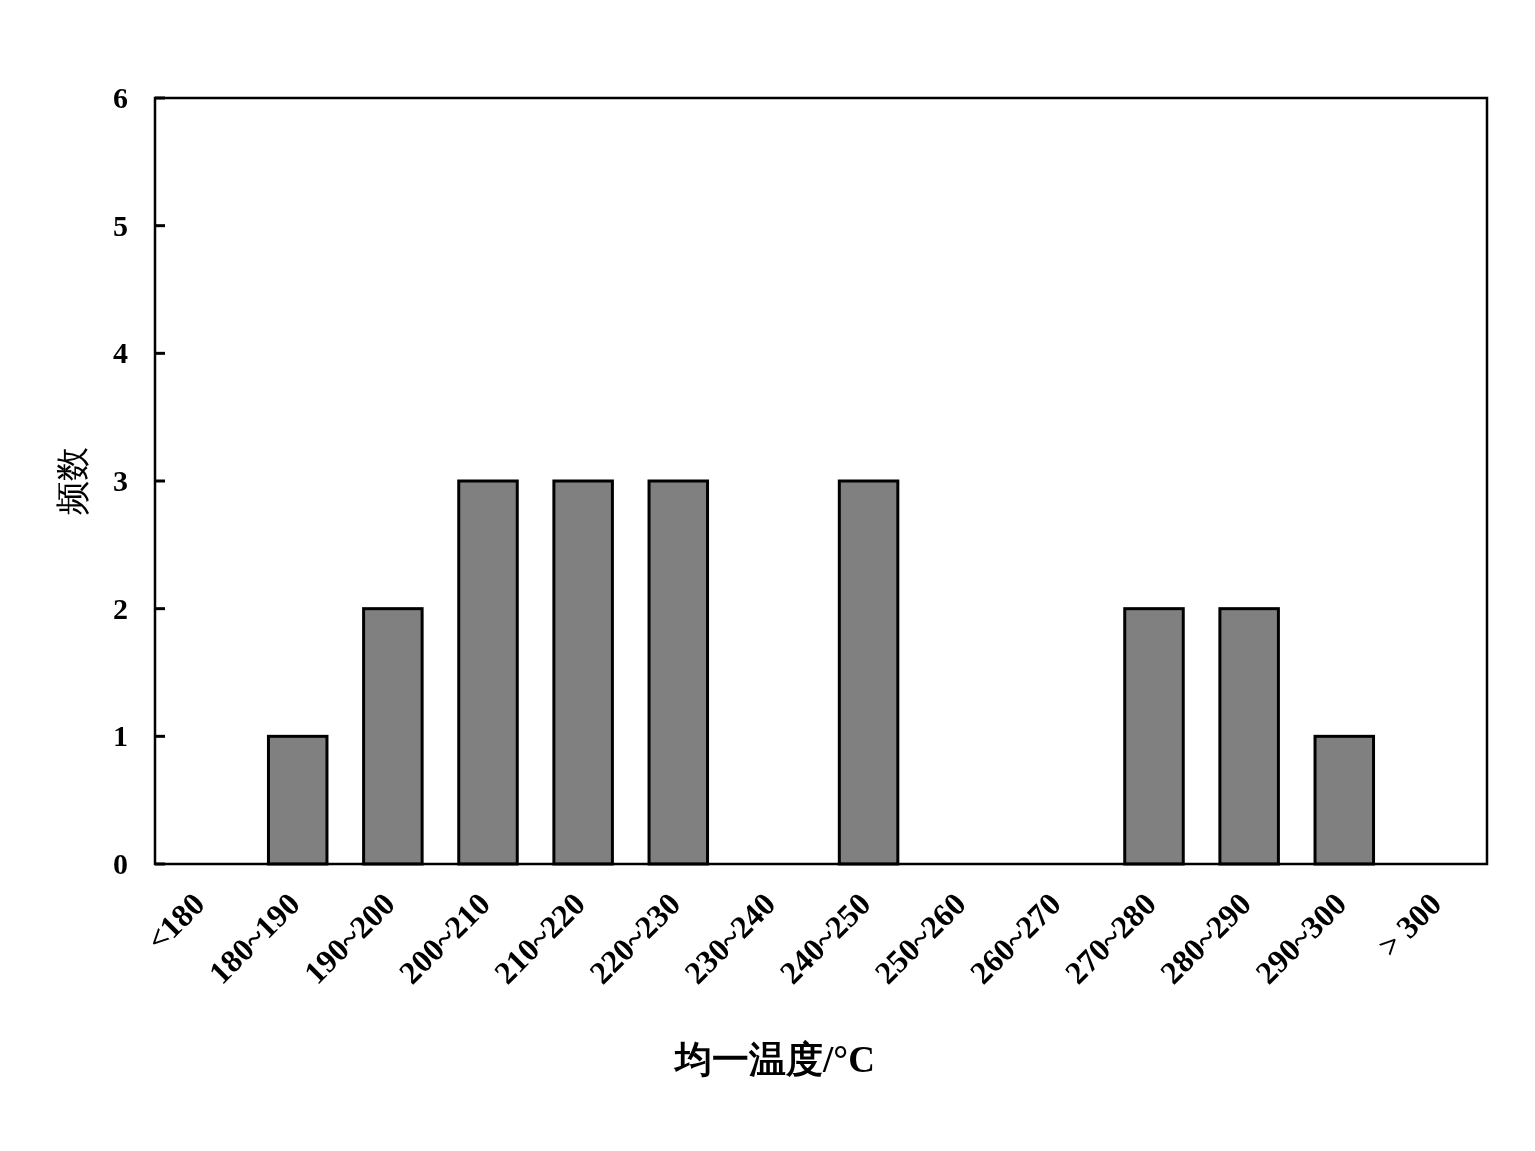  I want to click on x-axis-title: 均一温度/°C, so click(774, 1059).